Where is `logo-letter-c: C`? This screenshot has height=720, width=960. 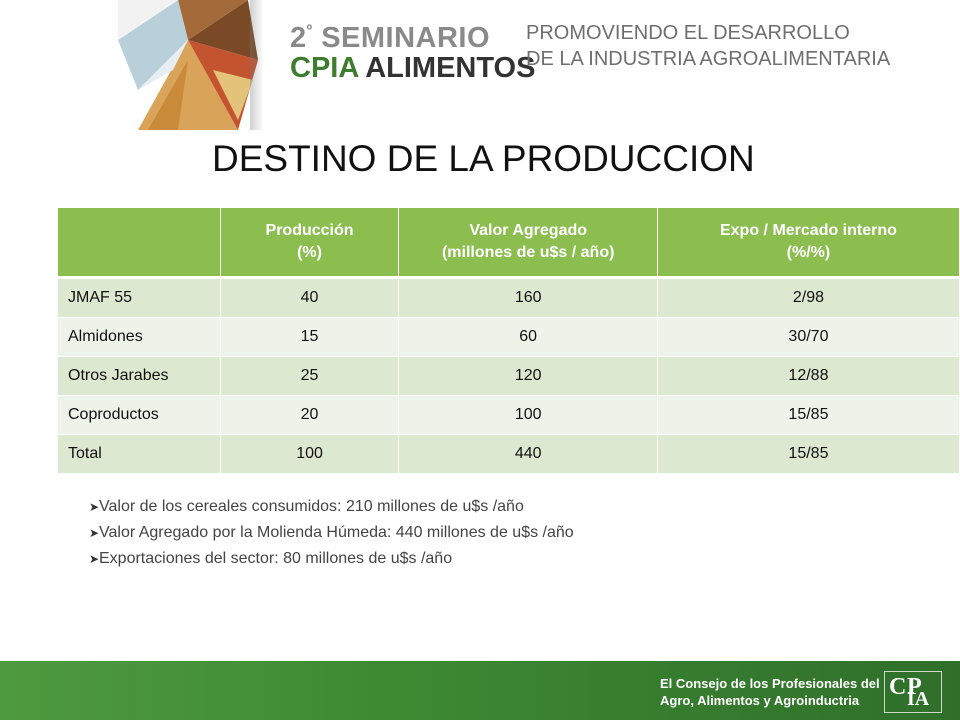
logo-letter-c: C is located at coordinates (898, 687).